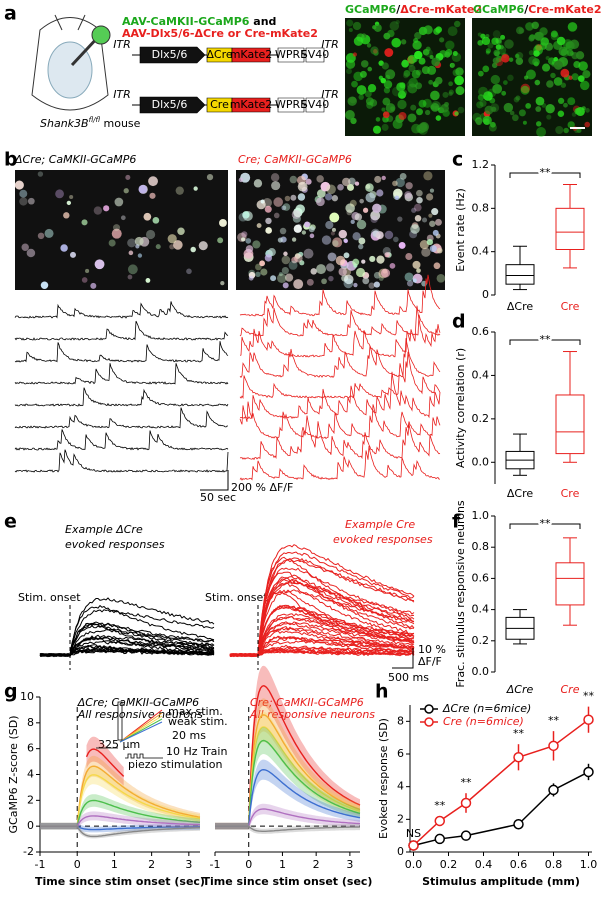 The image size is (602, 900). Describe the element at coordinates (198, 721) in the screenshot. I see `inset-text: weak stim.` at that location.